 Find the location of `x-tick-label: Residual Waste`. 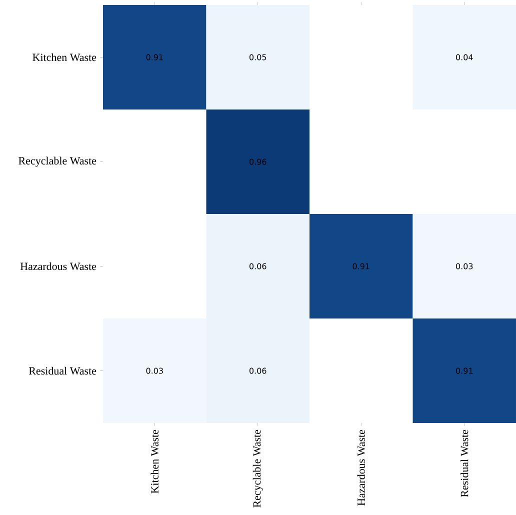

x-tick-label: Residual Waste is located at coordinates (464, 464).